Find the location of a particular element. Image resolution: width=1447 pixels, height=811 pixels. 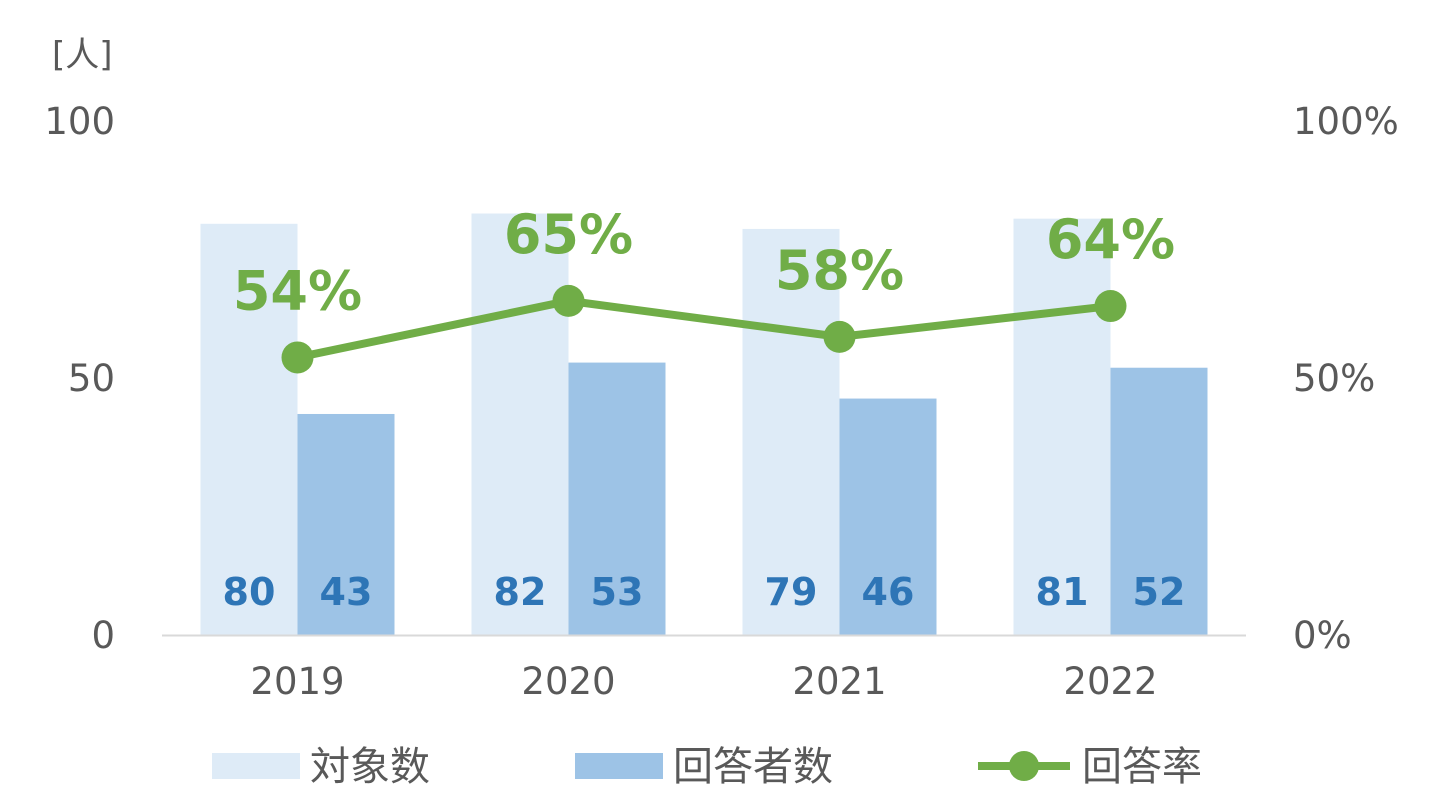

x-axis-ticks: 2019 2020 2021 2022 is located at coordinates (703, 681).